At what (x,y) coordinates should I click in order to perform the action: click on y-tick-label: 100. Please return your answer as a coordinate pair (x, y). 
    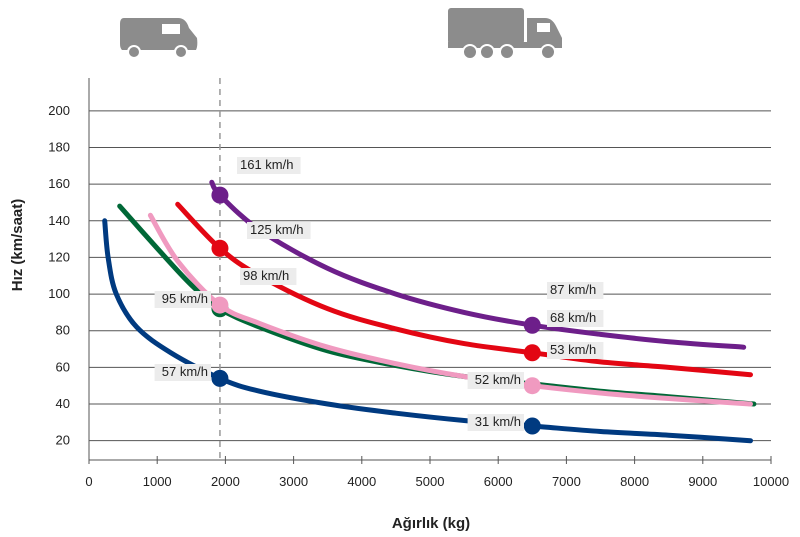
    Looking at the image, I should click on (59, 293).